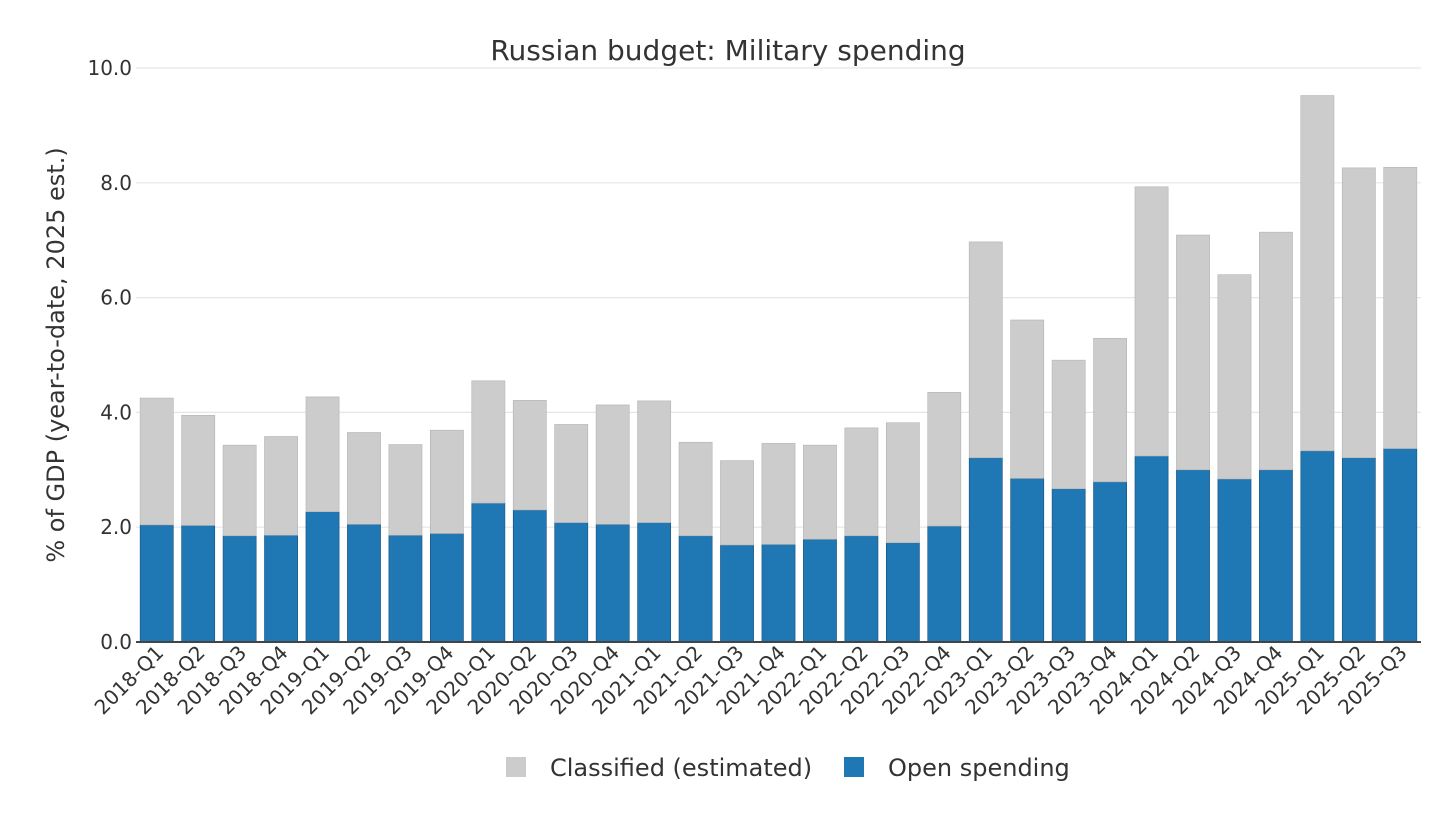 The image size is (1456, 816). Describe the element at coordinates (612, 464) in the screenshot. I see `bar-classified-2020-Q4` at that location.